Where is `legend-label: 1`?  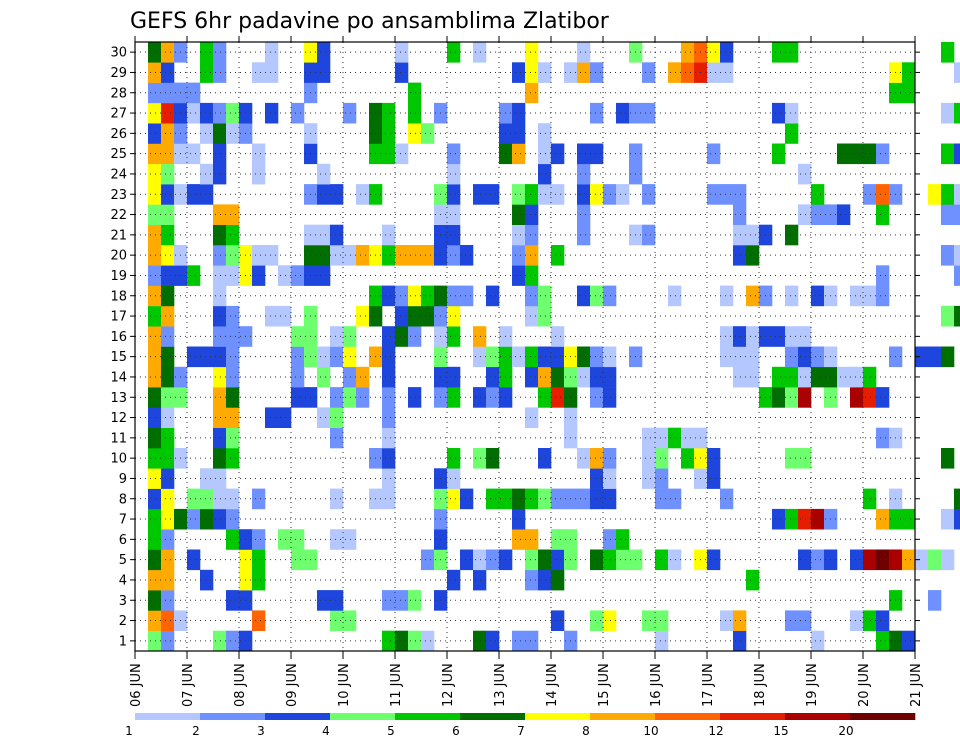 legend-label: 1 is located at coordinates (129, 731).